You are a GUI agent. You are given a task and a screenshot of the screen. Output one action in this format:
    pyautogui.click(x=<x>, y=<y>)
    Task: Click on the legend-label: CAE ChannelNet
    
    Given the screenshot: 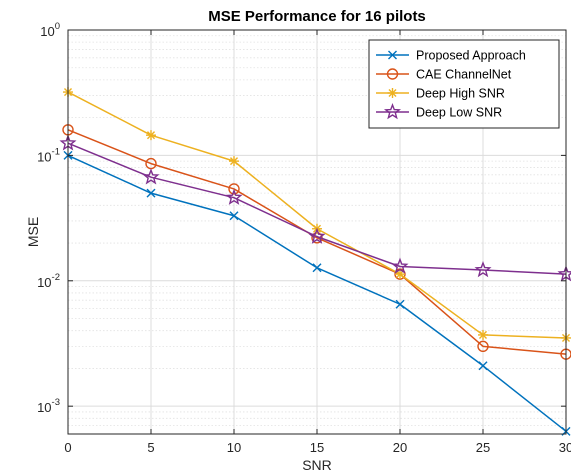 What is the action you would take?
    pyautogui.click(x=464, y=75)
    